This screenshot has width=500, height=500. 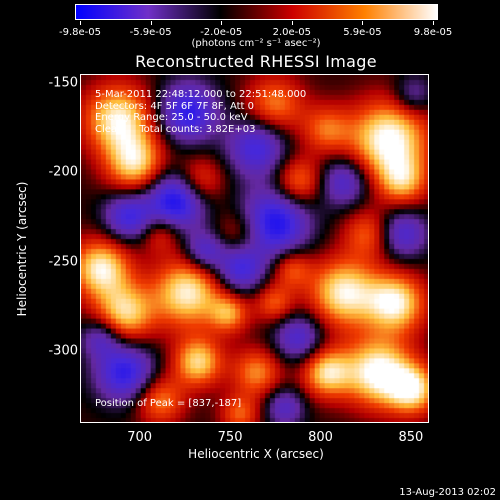 What do you see at coordinates (140, 437) in the screenshot?
I see `x-tick-label: 700` at bounding box center [140, 437].